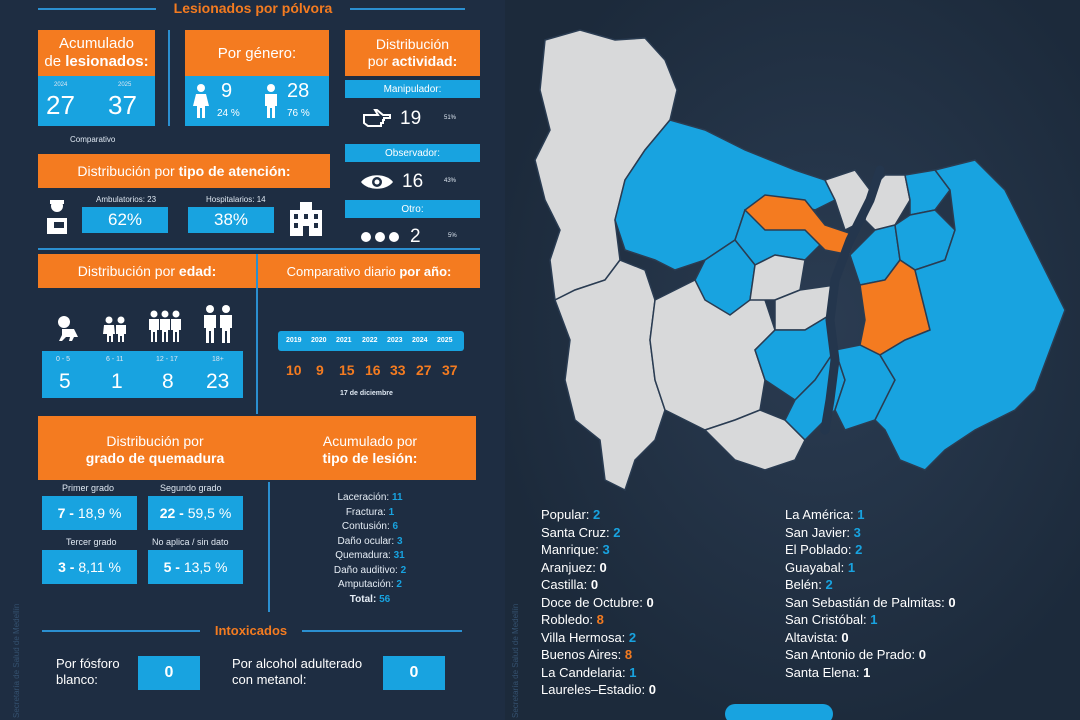 Image resolution: width=1080 pixels, height=720 pixels. Describe the element at coordinates (589, 637) in the screenshot. I see `list-item: Villa Hermosa: 2` at that location.